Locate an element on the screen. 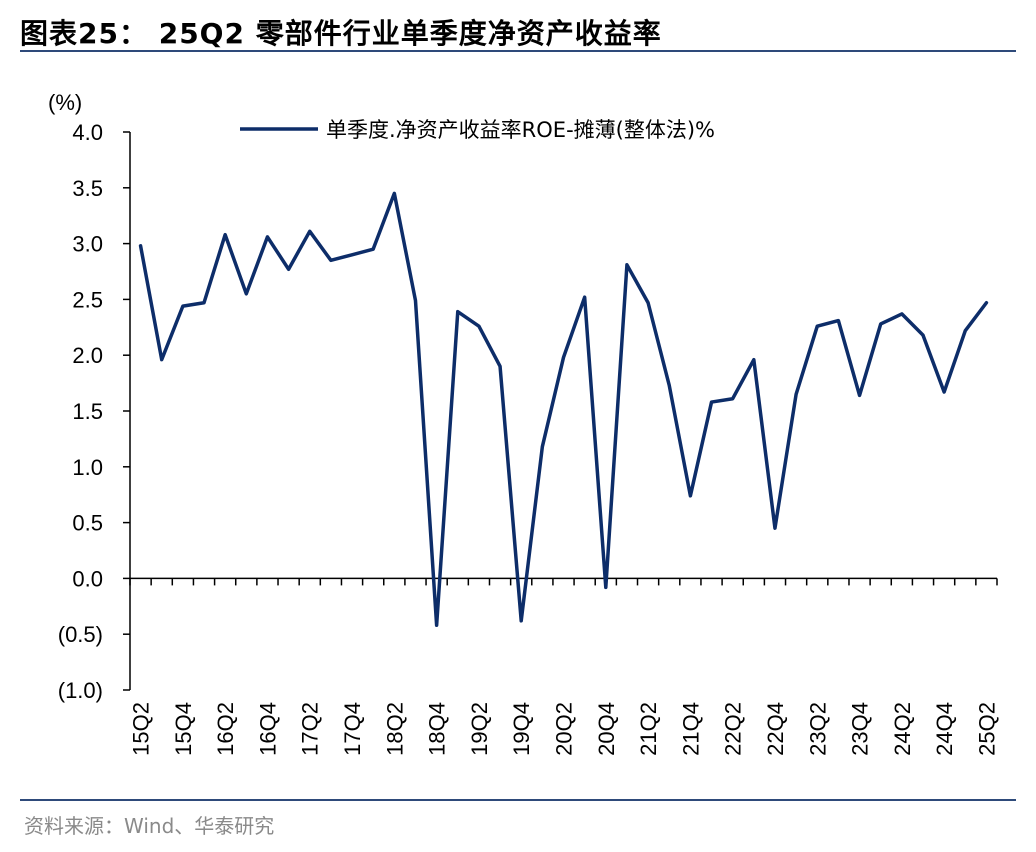 The image size is (1036, 852). x-tick-label: 18Q4 is located at coordinates (437, 729).